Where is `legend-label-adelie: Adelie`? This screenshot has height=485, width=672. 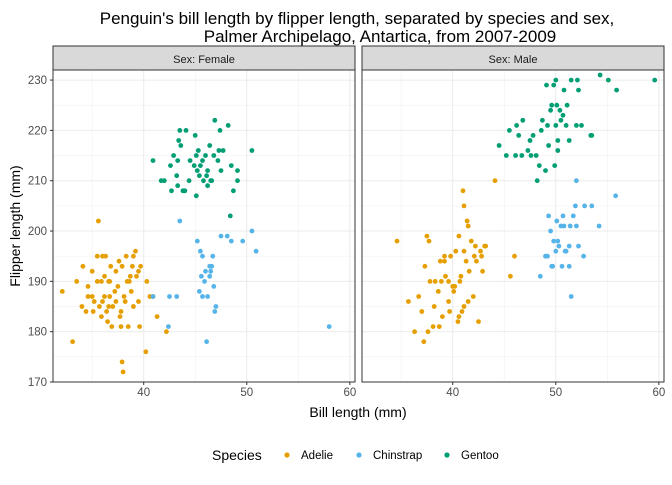 legend-label-adelie: Adelie is located at coordinates (317, 456).